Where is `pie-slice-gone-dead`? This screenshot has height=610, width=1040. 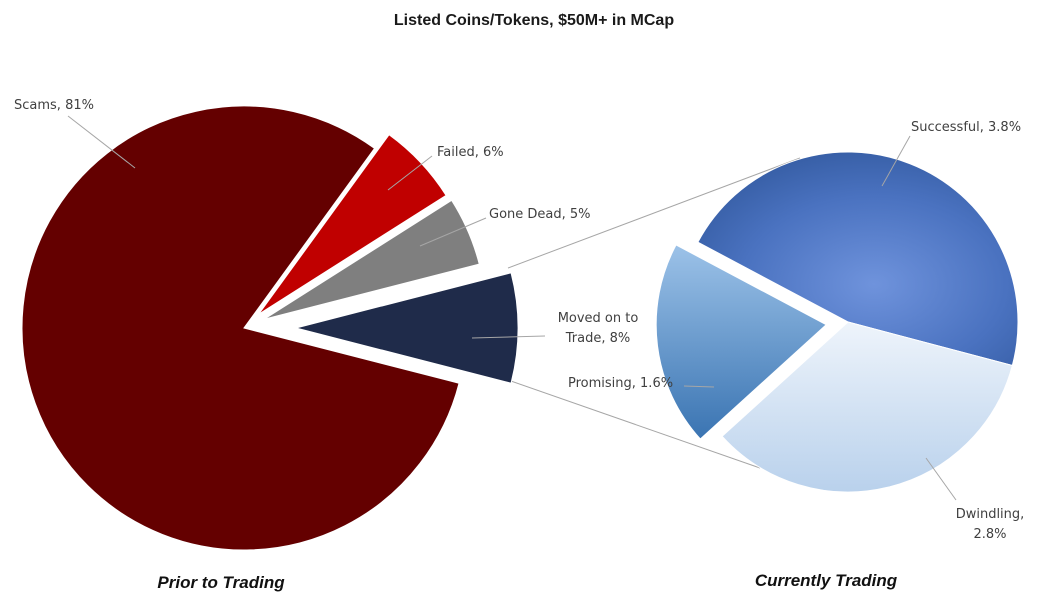
pie-slice-gone-dead is located at coordinates (371, 259).